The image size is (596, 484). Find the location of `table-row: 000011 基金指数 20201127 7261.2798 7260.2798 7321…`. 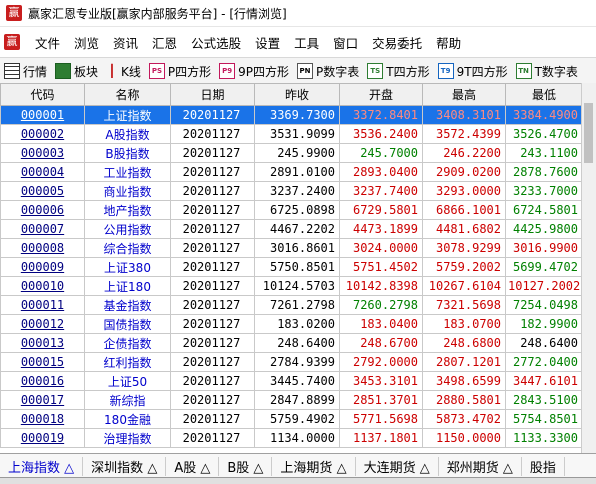

table-row: 000011 基金指数 20201127 7261.2798 7260.2798 7321… is located at coordinates (291, 305).